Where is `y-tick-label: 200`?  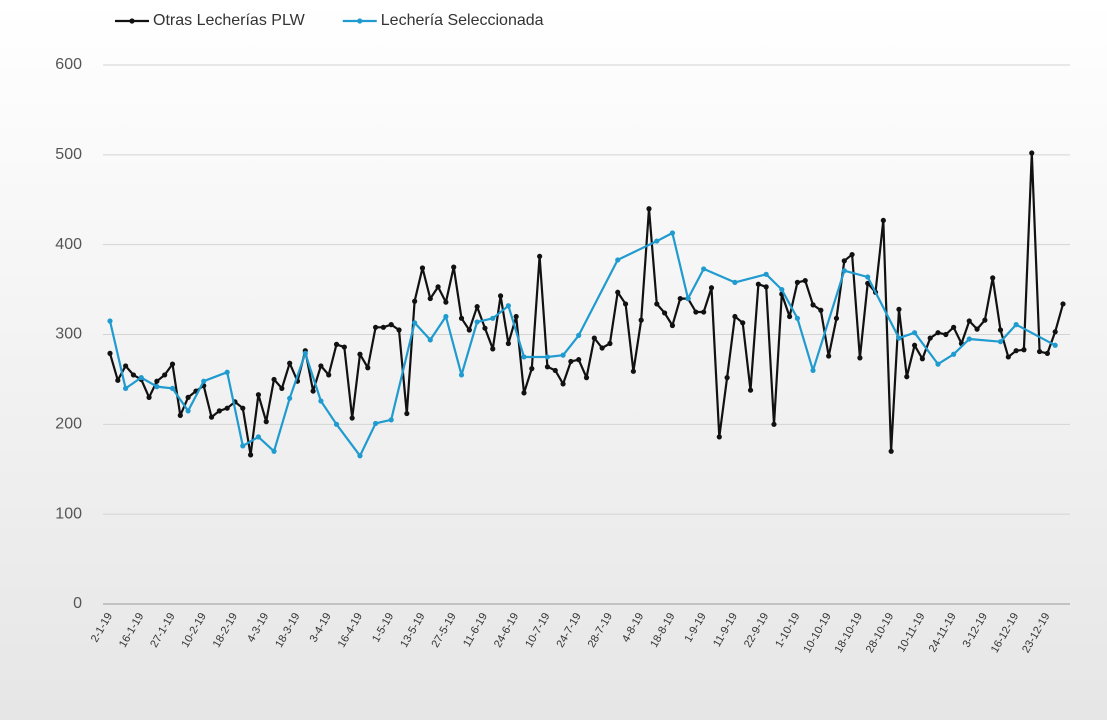 y-tick-label: 200 is located at coordinates (68, 424).